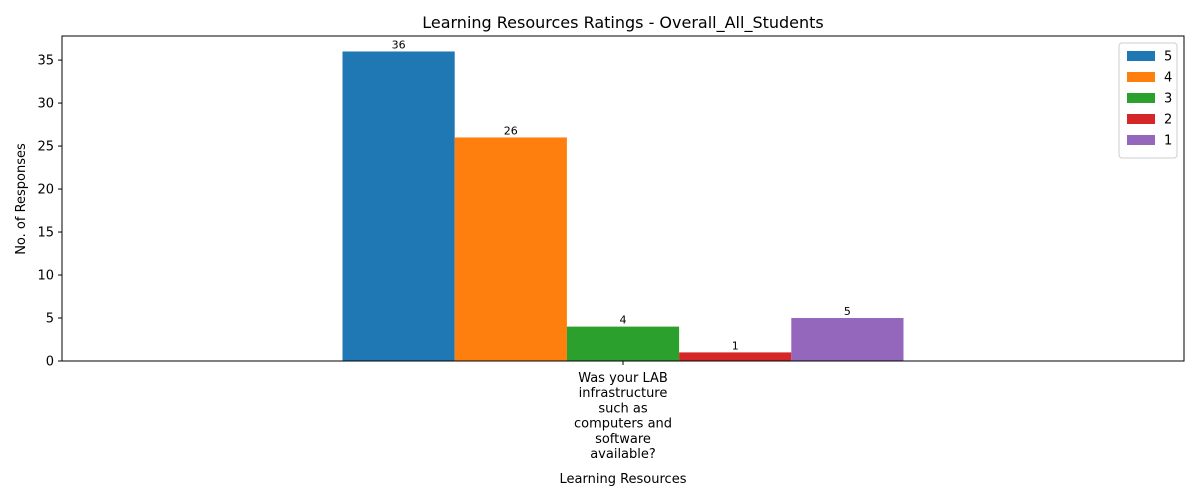 This screenshot has width=1200, height=500. What do you see at coordinates (45, 233) in the screenshot?
I see `y-tick-label: 15` at bounding box center [45, 233].